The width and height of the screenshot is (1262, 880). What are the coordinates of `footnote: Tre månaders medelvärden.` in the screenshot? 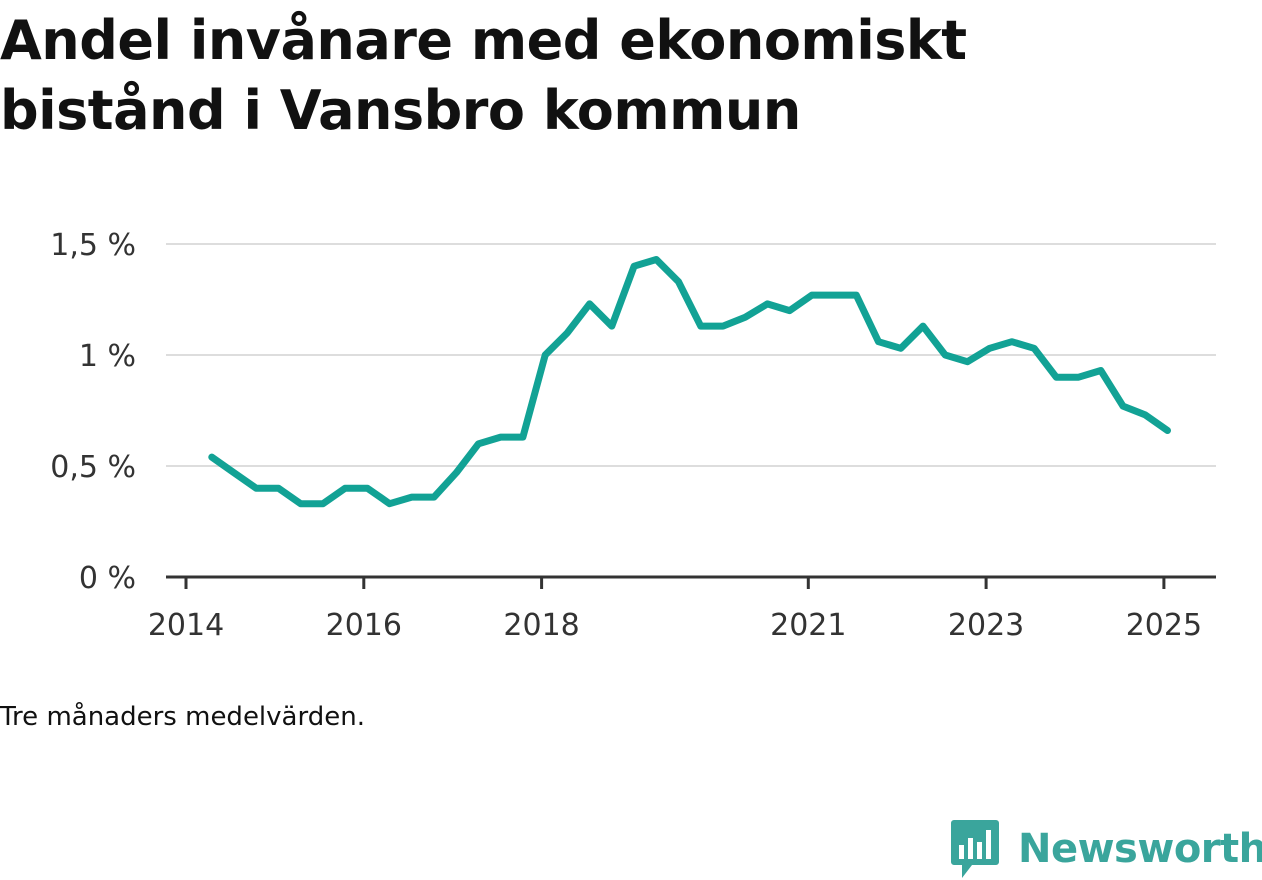 It's located at (182, 717).